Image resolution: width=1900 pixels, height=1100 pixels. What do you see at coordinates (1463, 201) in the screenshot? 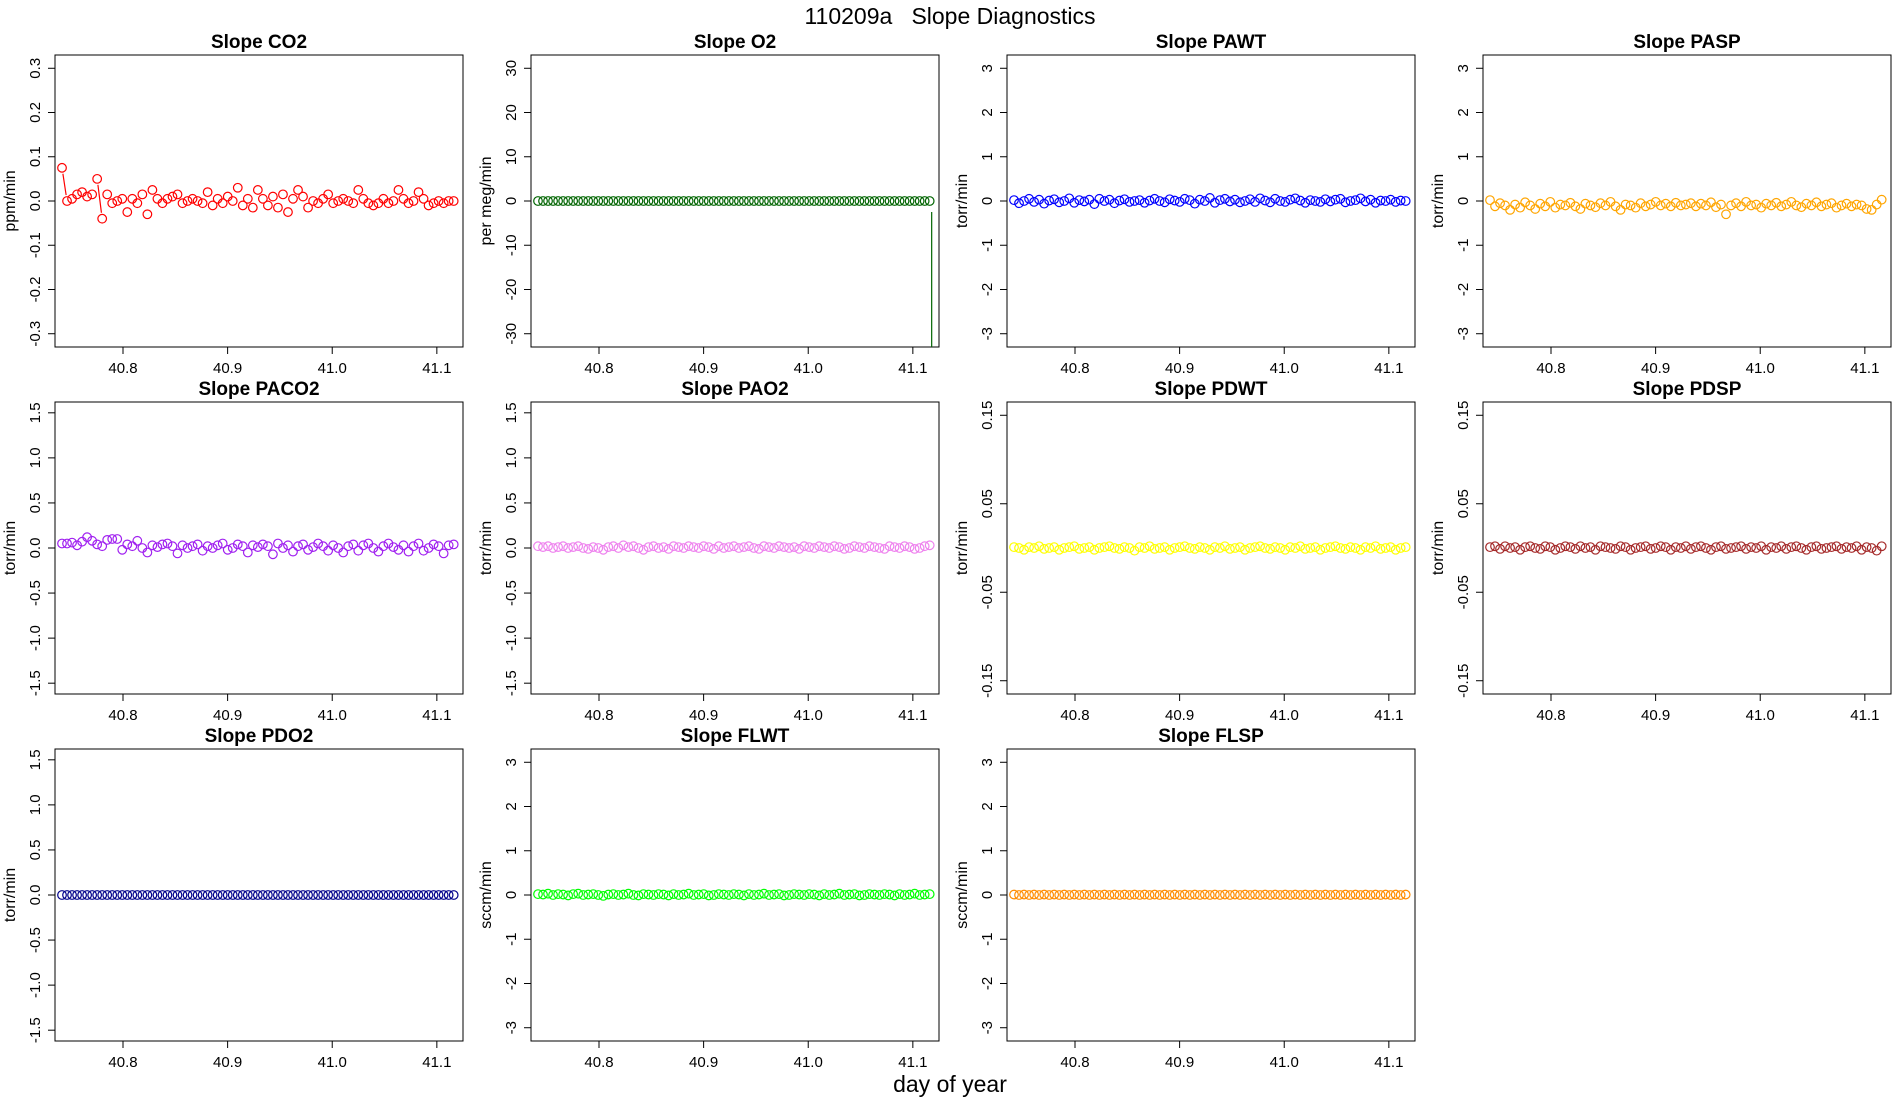
I see `y-tick-label: 0` at bounding box center [1463, 201].